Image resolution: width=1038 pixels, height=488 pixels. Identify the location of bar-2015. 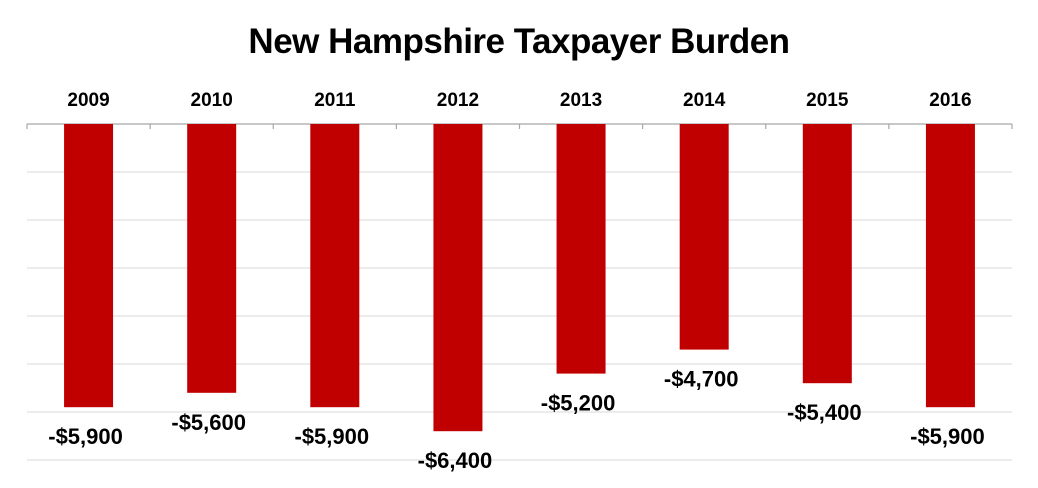
(827, 254).